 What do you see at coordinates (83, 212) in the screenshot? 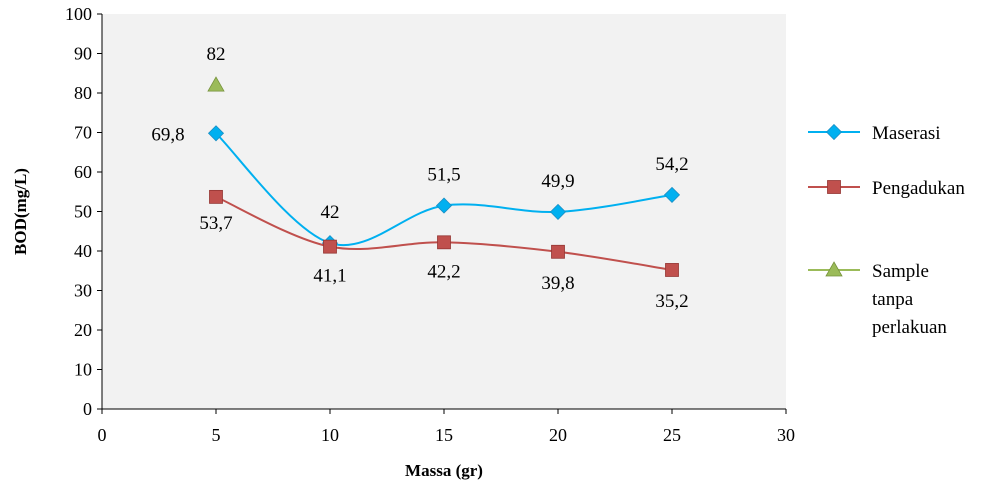
I see `y-tick-label: 50` at bounding box center [83, 212].